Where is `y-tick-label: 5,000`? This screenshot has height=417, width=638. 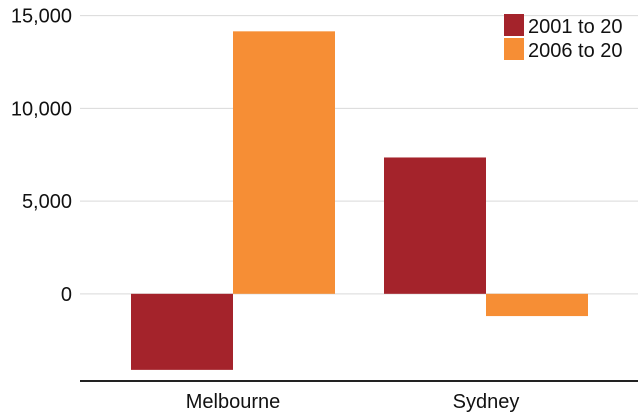
y-tick-label: 5,000 is located at coordinates (47, 202).